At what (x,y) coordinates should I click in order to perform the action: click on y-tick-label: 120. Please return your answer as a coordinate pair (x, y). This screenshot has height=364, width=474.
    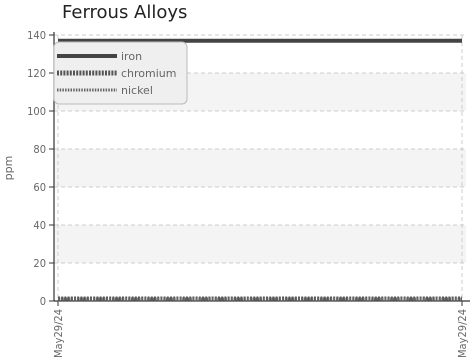
    Looking at the image, I should click on (36, 73).